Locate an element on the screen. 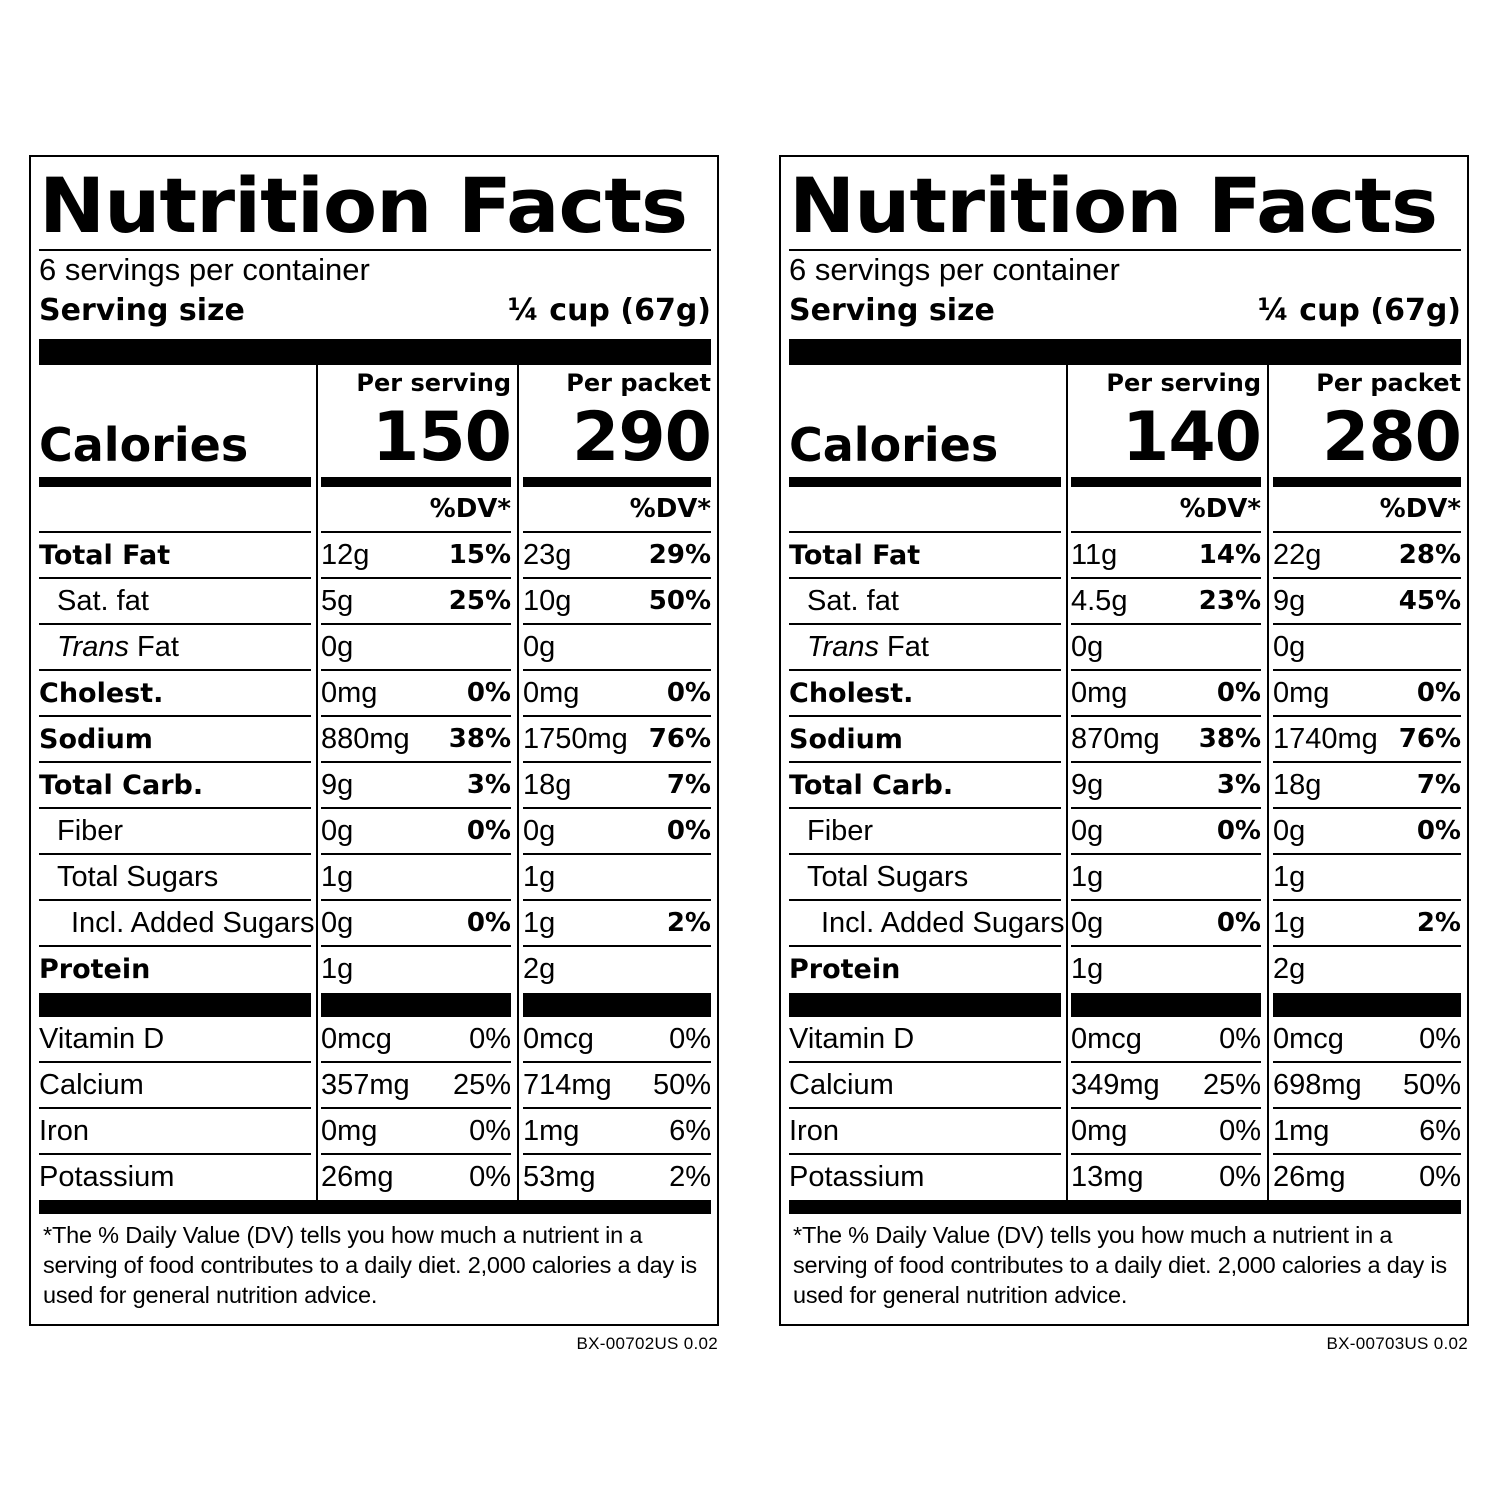 The width and height of the screenshot is (1500, 1500). serving-size-row: Serving size ¼ cup (67g) is located at coordinates (375, 311).